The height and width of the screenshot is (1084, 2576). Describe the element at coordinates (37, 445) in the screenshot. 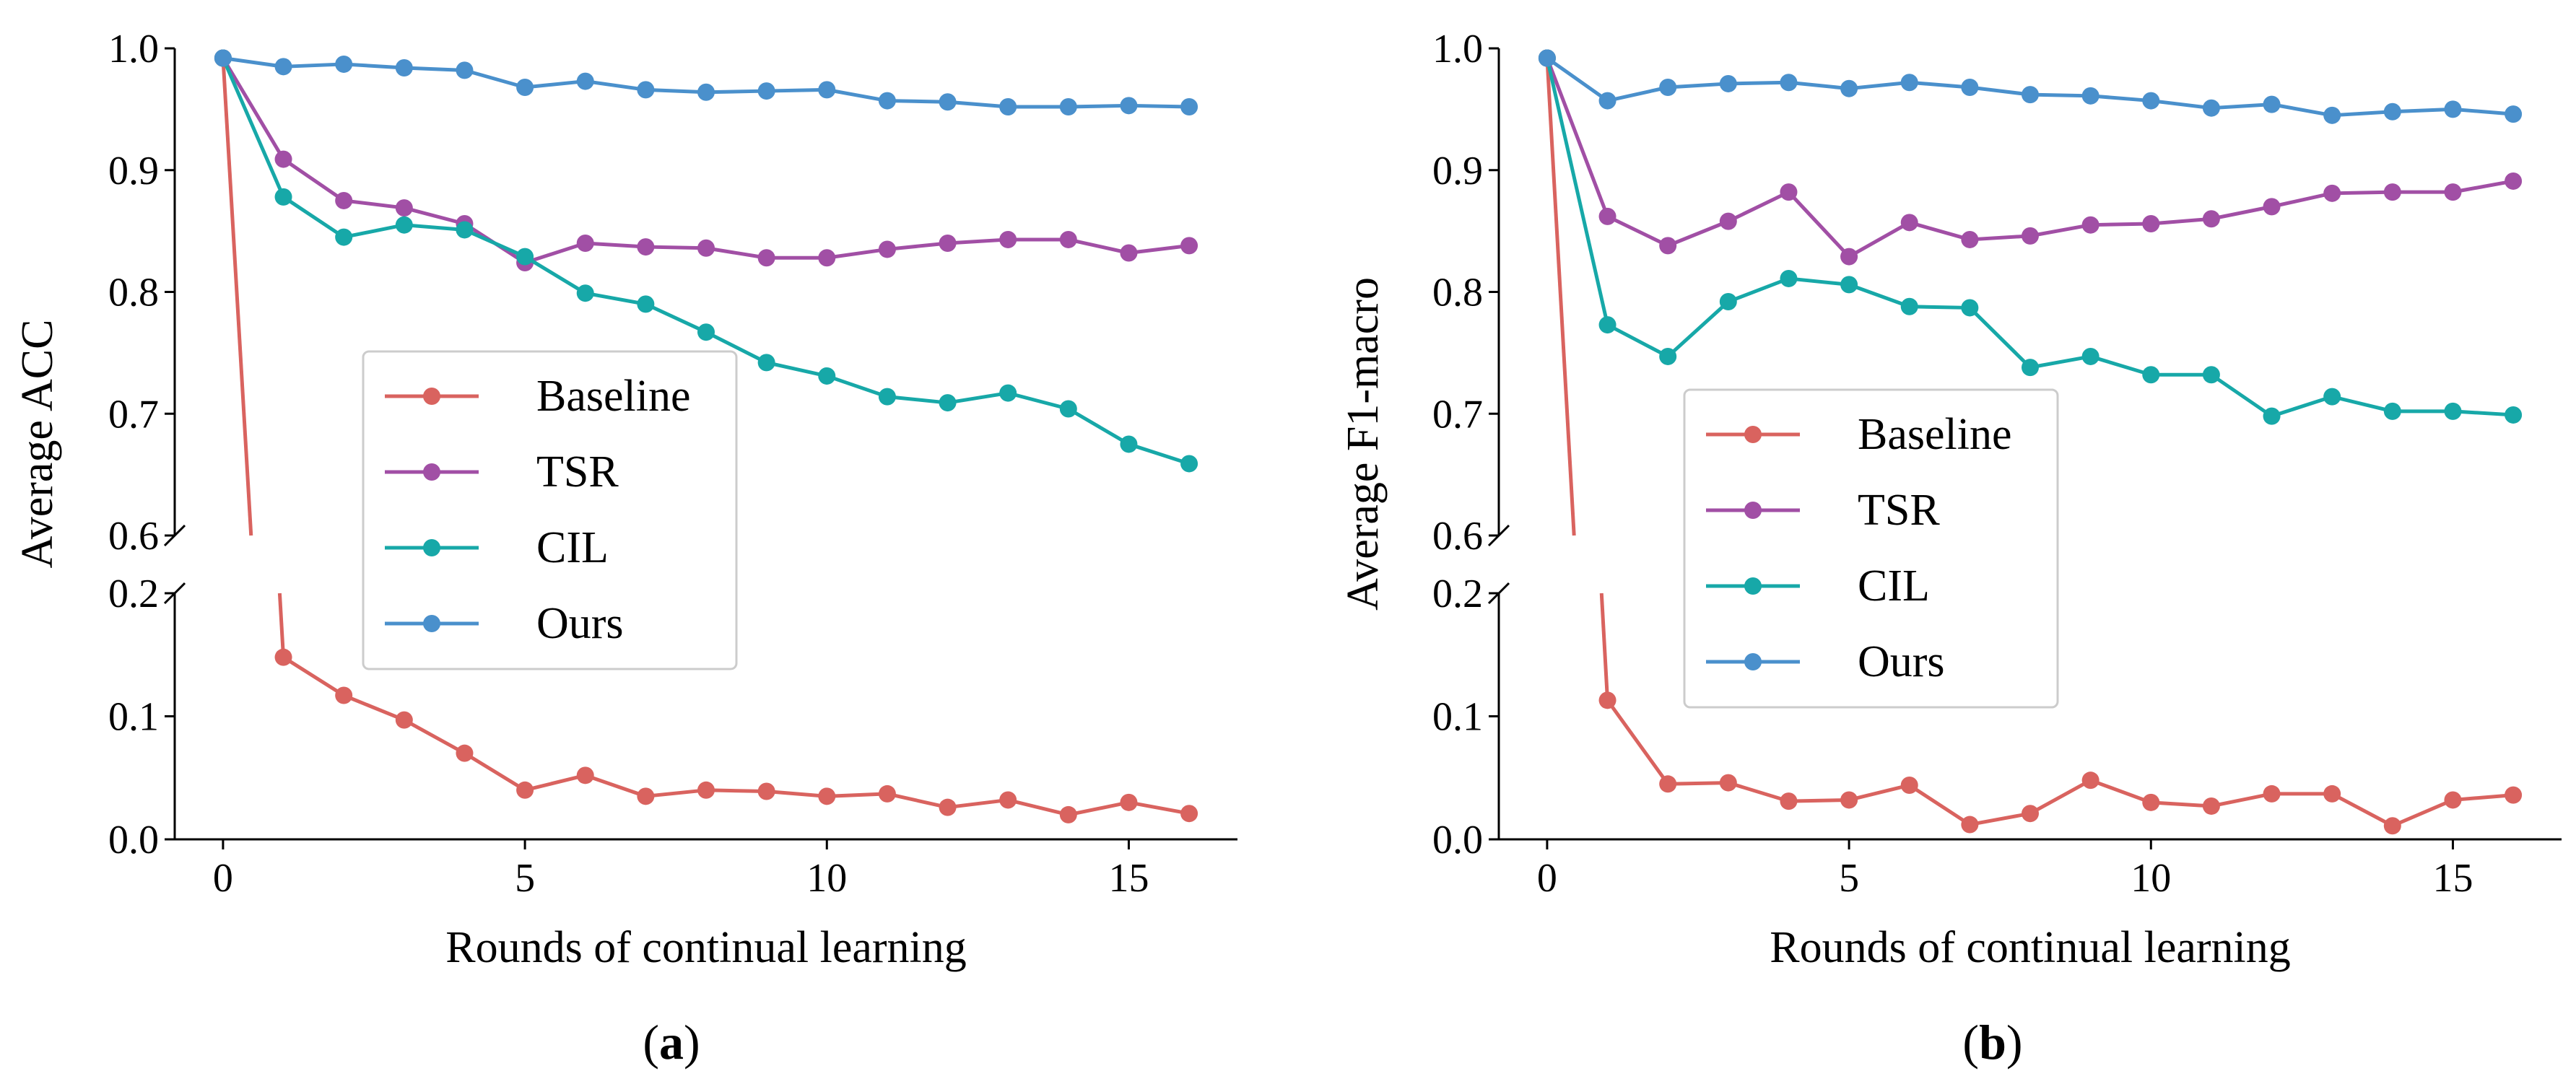

I see `y-axis-label: Average ACC` at that location.